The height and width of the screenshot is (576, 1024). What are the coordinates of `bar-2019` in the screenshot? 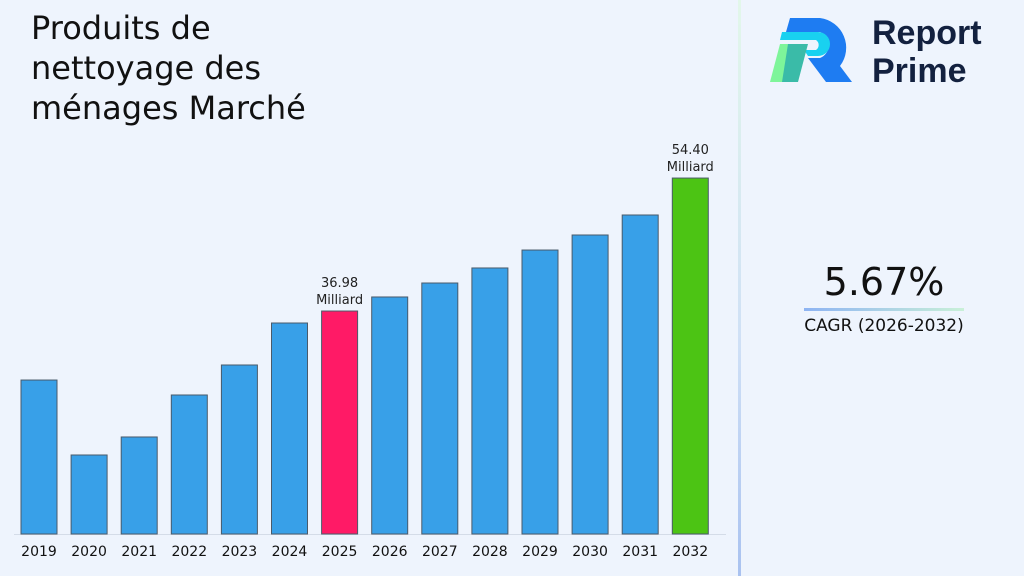 It's located at (39, 457).